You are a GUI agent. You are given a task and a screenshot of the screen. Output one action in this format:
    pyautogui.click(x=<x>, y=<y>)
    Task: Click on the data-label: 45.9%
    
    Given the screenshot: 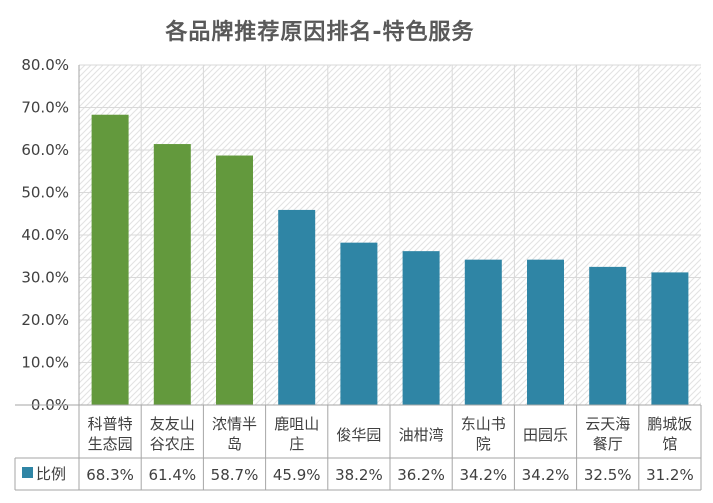 What is the action you would take?
    pyautogui.click(x=297, y=475)
    